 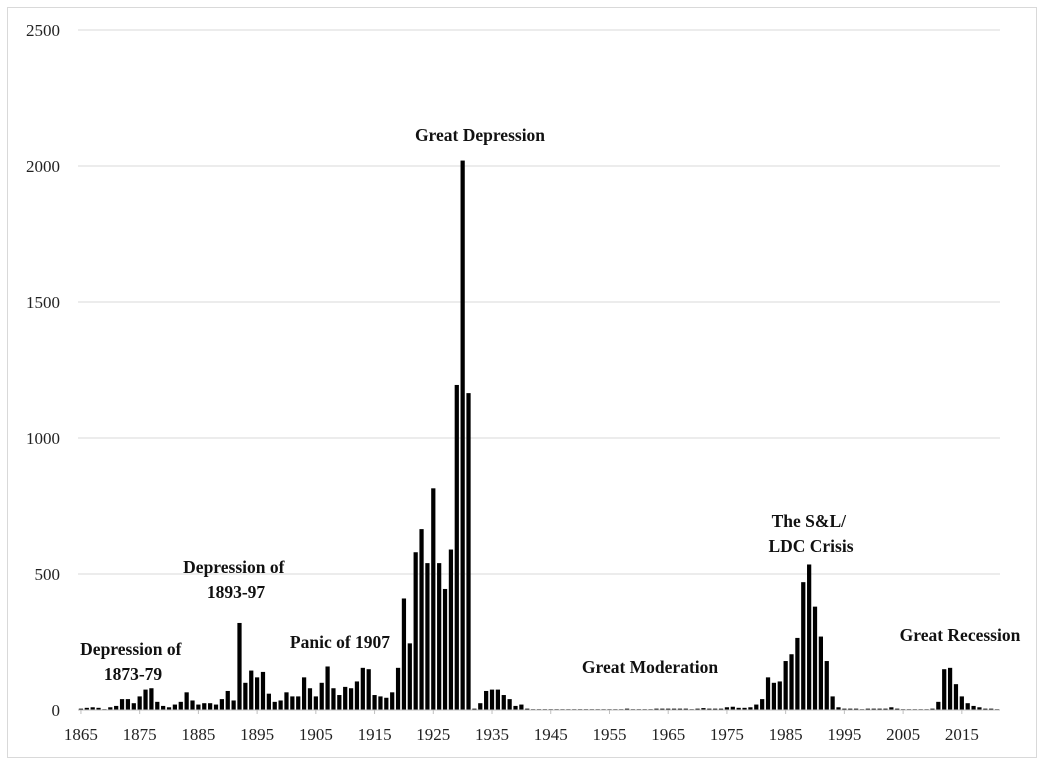 What do you see at coordinates (304, 693) in the screenshot?
I see `bar-1903` at bounding box center [304, 693].